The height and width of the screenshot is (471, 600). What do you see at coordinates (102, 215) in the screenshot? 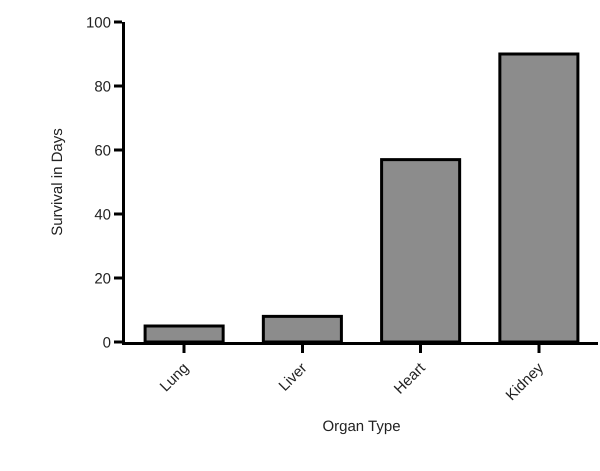
I see `y-tick-label: 40` at bounding box center [102, 215].